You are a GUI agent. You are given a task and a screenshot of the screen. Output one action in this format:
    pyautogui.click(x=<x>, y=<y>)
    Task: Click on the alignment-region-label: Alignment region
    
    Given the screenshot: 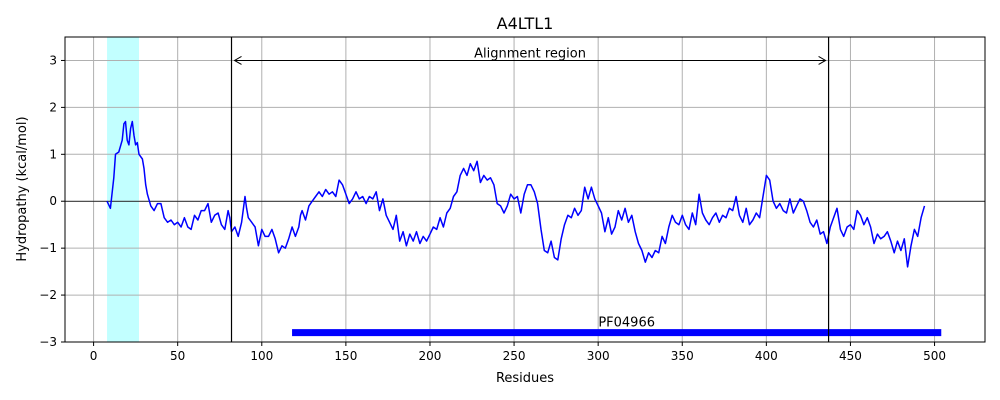 What is the action you would take?
    pyautogui.click(x=530, y=53)
    